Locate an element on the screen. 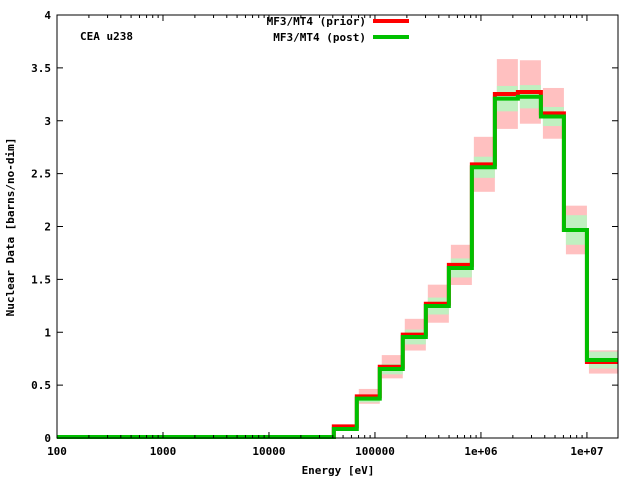  y-tick-label: 2 is located at coordinates (47, 227).